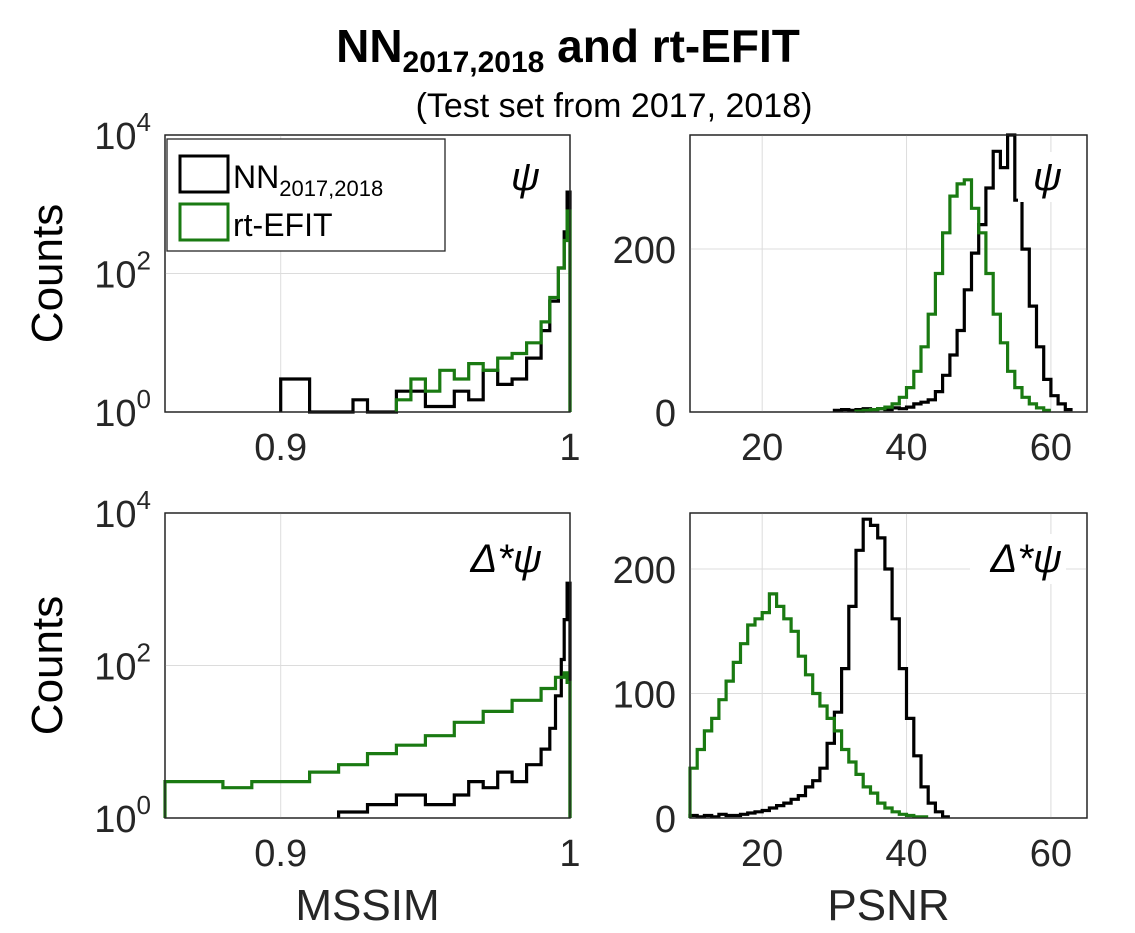 This screenshot has width=1135, height=933. I want to click on legend-entry-nn: NN2017,2018, so click(280, 177).